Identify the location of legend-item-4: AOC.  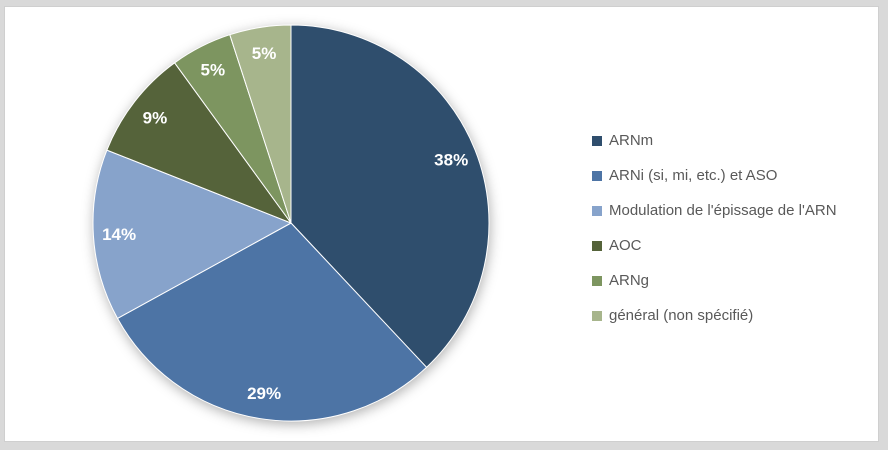
(714, 245).